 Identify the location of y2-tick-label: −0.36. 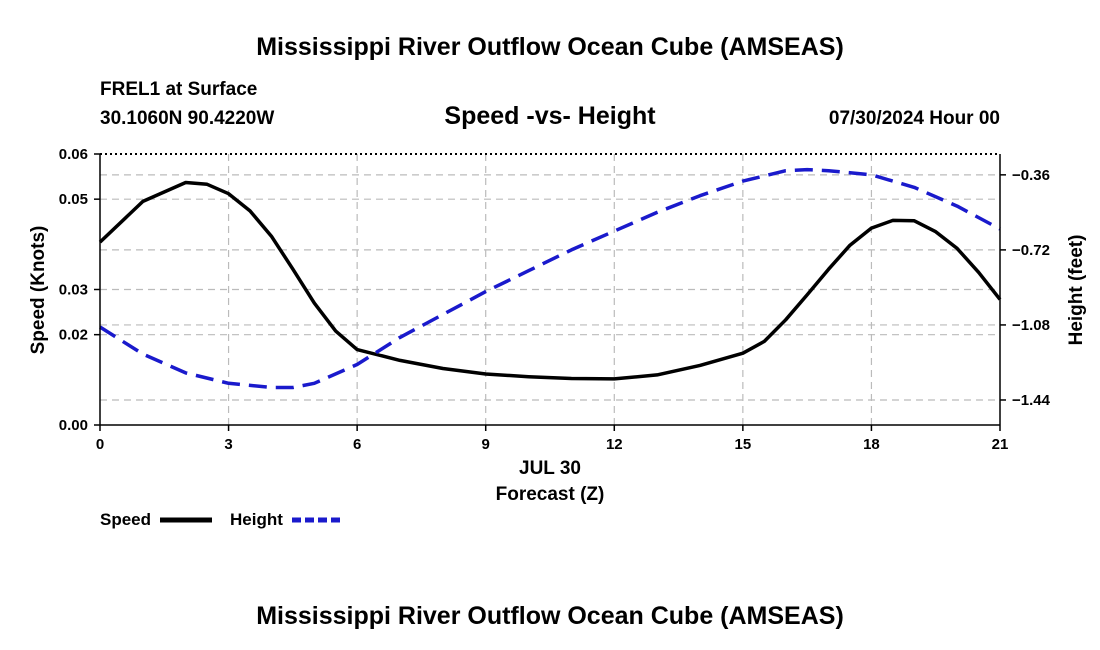
(1031, 175).